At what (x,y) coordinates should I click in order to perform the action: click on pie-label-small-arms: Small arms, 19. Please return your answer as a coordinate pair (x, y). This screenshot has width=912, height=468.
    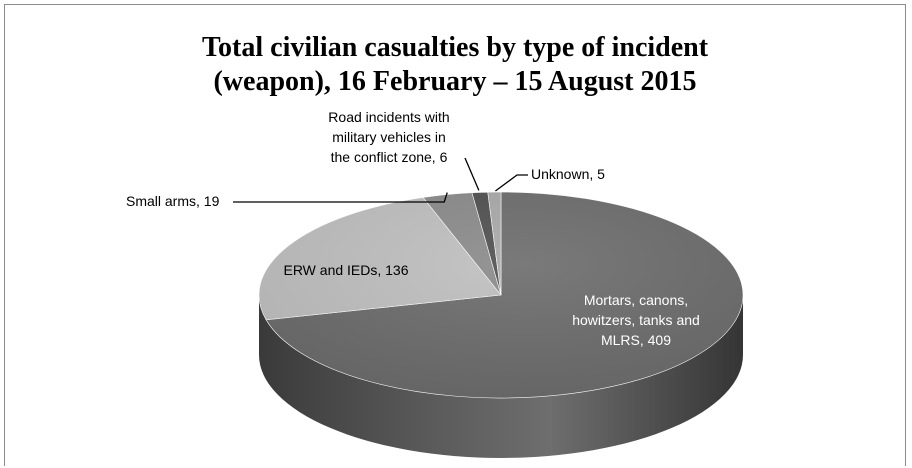
    Looking at the image, I should click on (173, 201).